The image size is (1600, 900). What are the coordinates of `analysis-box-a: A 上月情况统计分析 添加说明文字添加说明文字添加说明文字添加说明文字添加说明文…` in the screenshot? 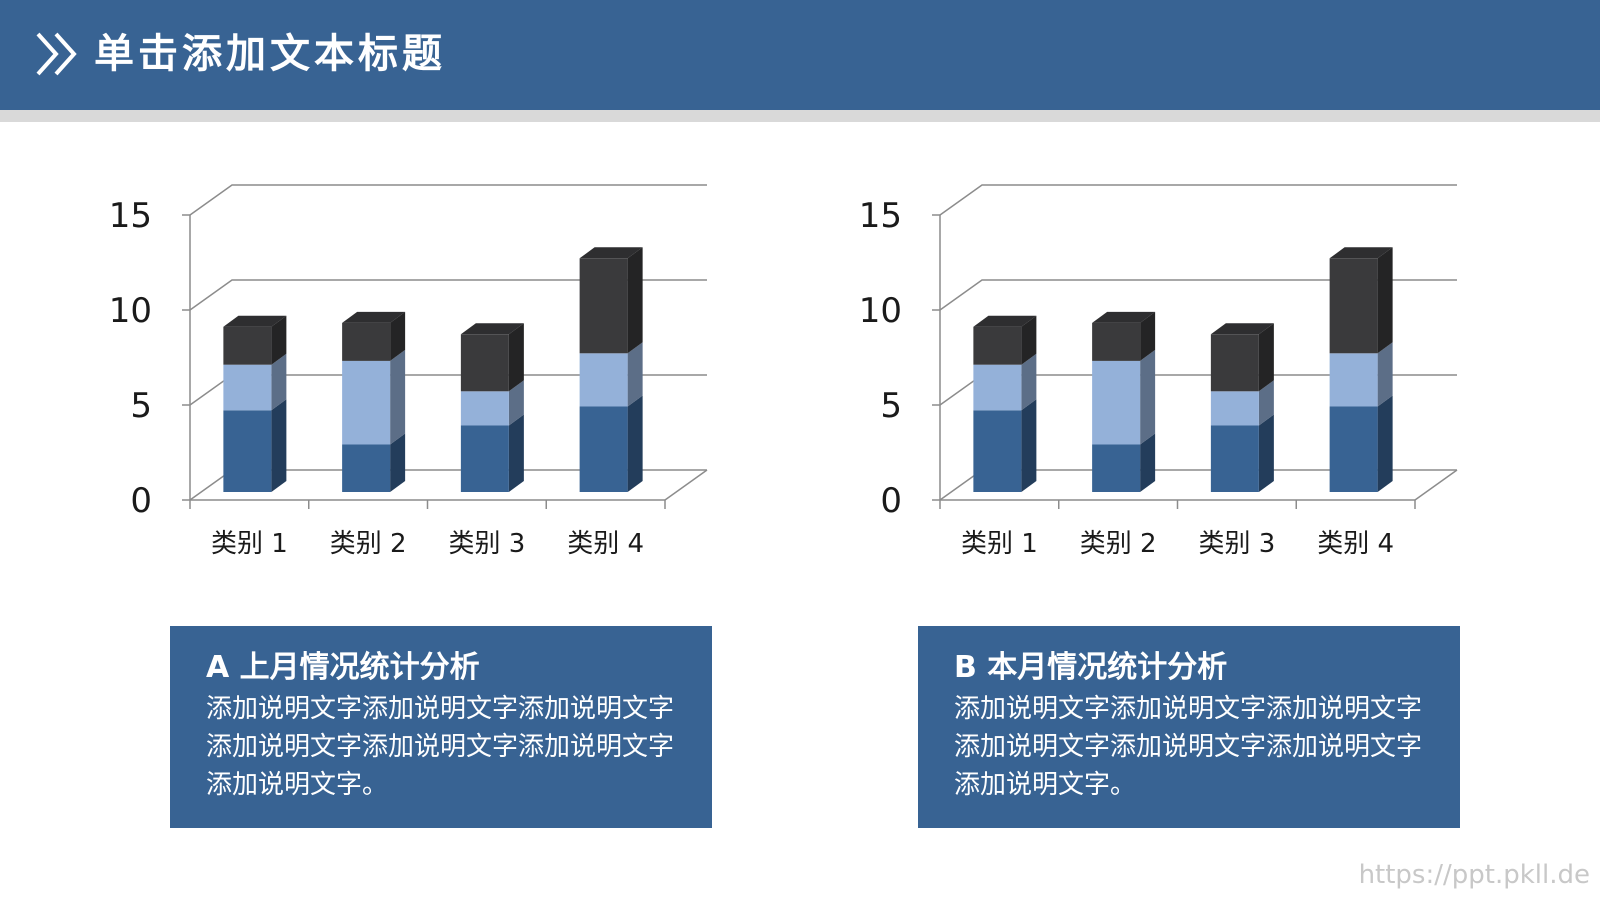 It's located at (441, 727).